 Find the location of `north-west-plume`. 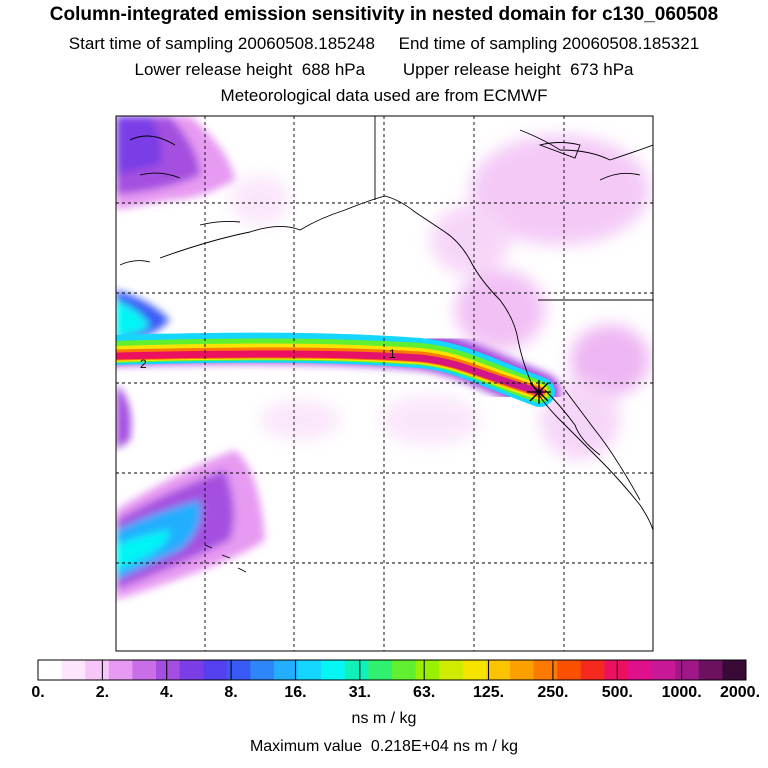

north-west-plume is located at coordinates (175, 163).